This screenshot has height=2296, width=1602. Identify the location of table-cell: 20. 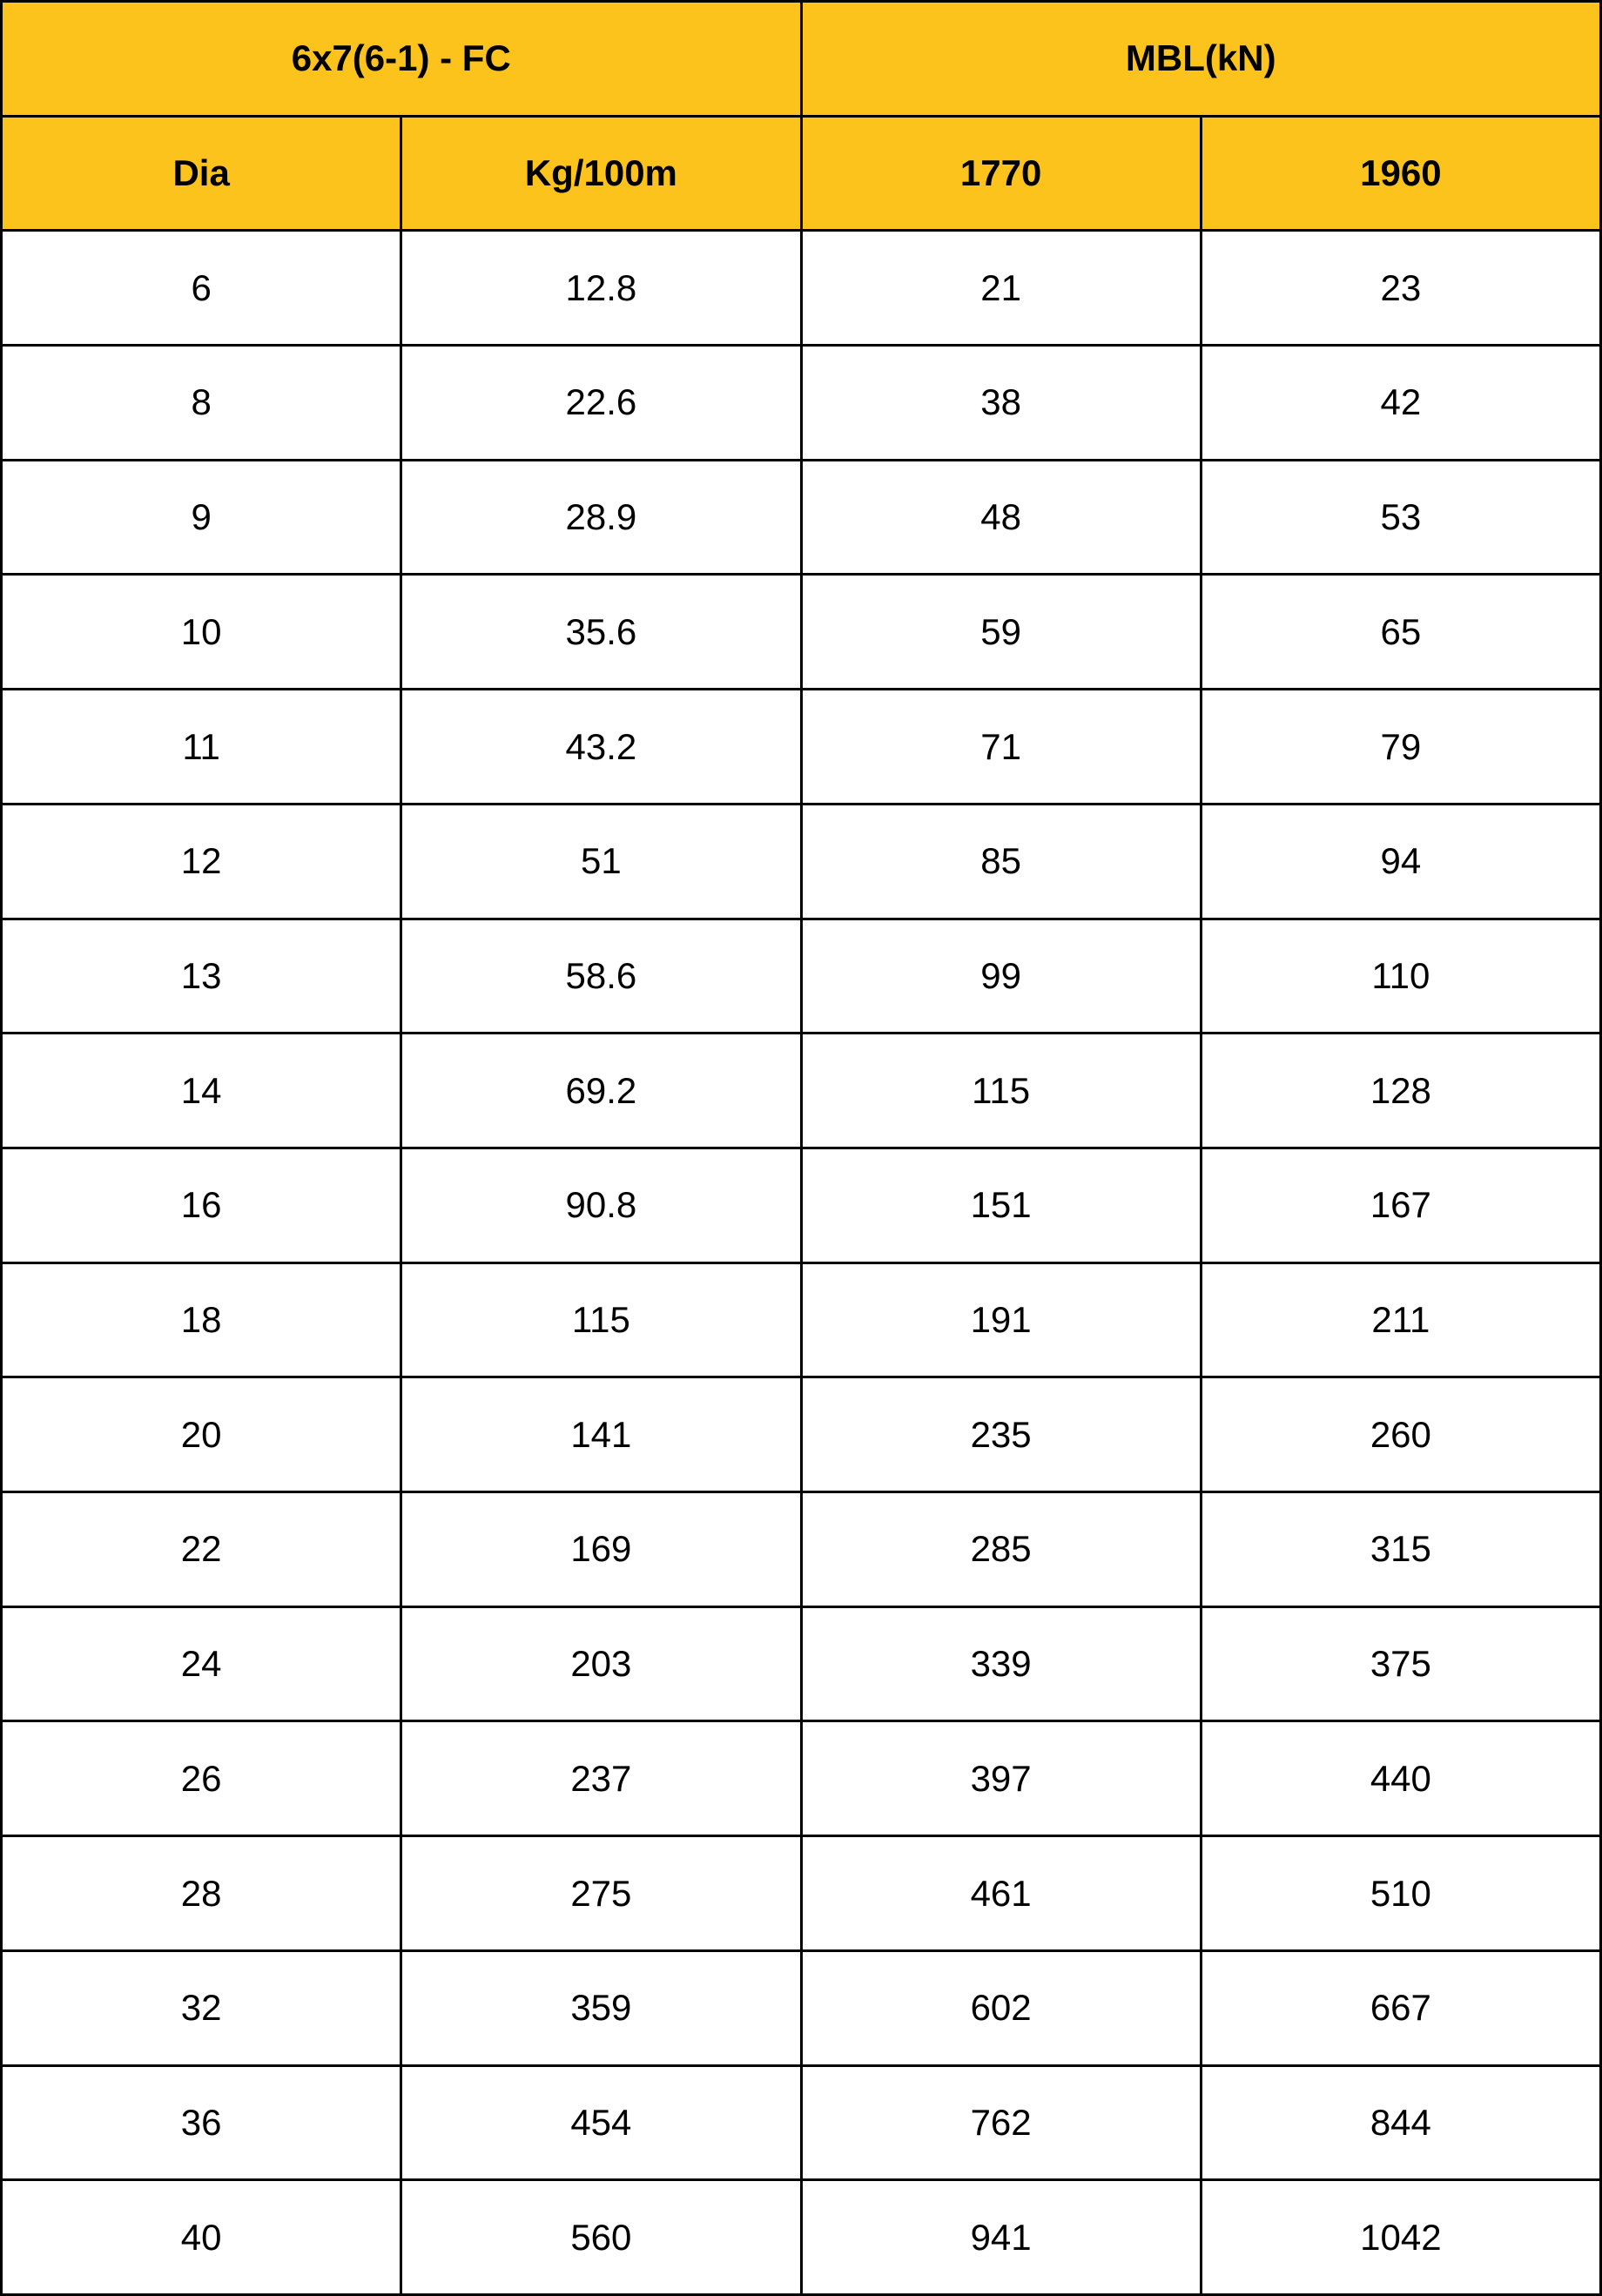
(203, 1436).